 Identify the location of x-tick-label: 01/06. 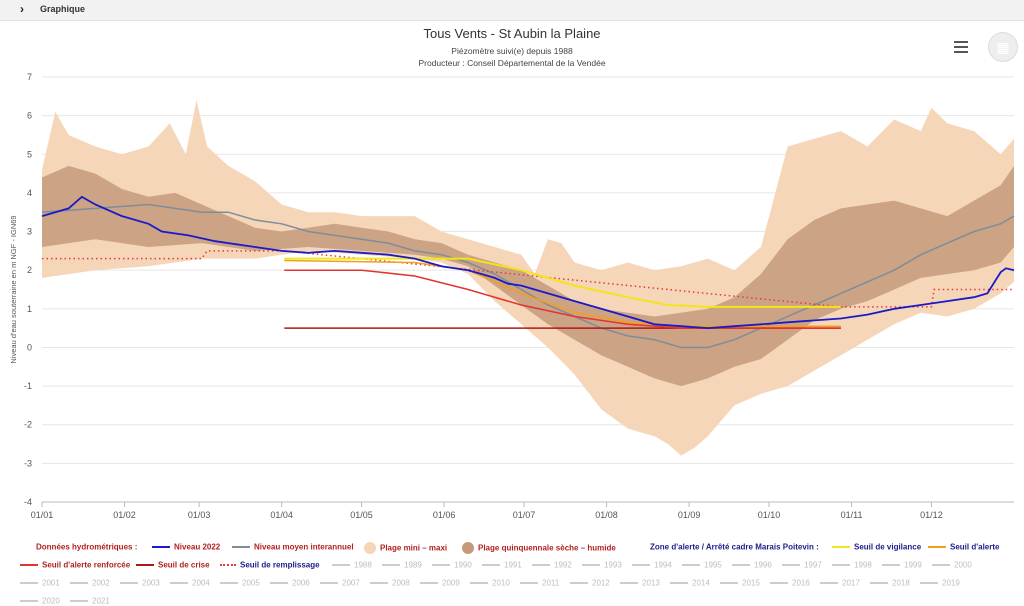
(444, 515).